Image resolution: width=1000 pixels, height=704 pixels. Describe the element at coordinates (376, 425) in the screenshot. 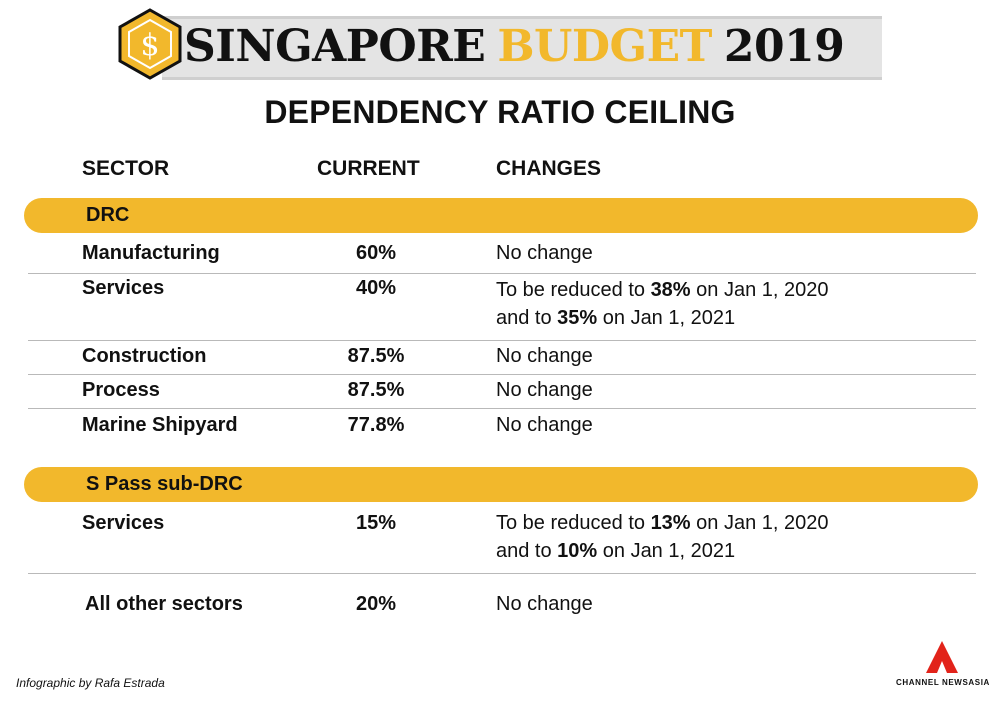

I see `current-ratio: 77.8%` at that location.